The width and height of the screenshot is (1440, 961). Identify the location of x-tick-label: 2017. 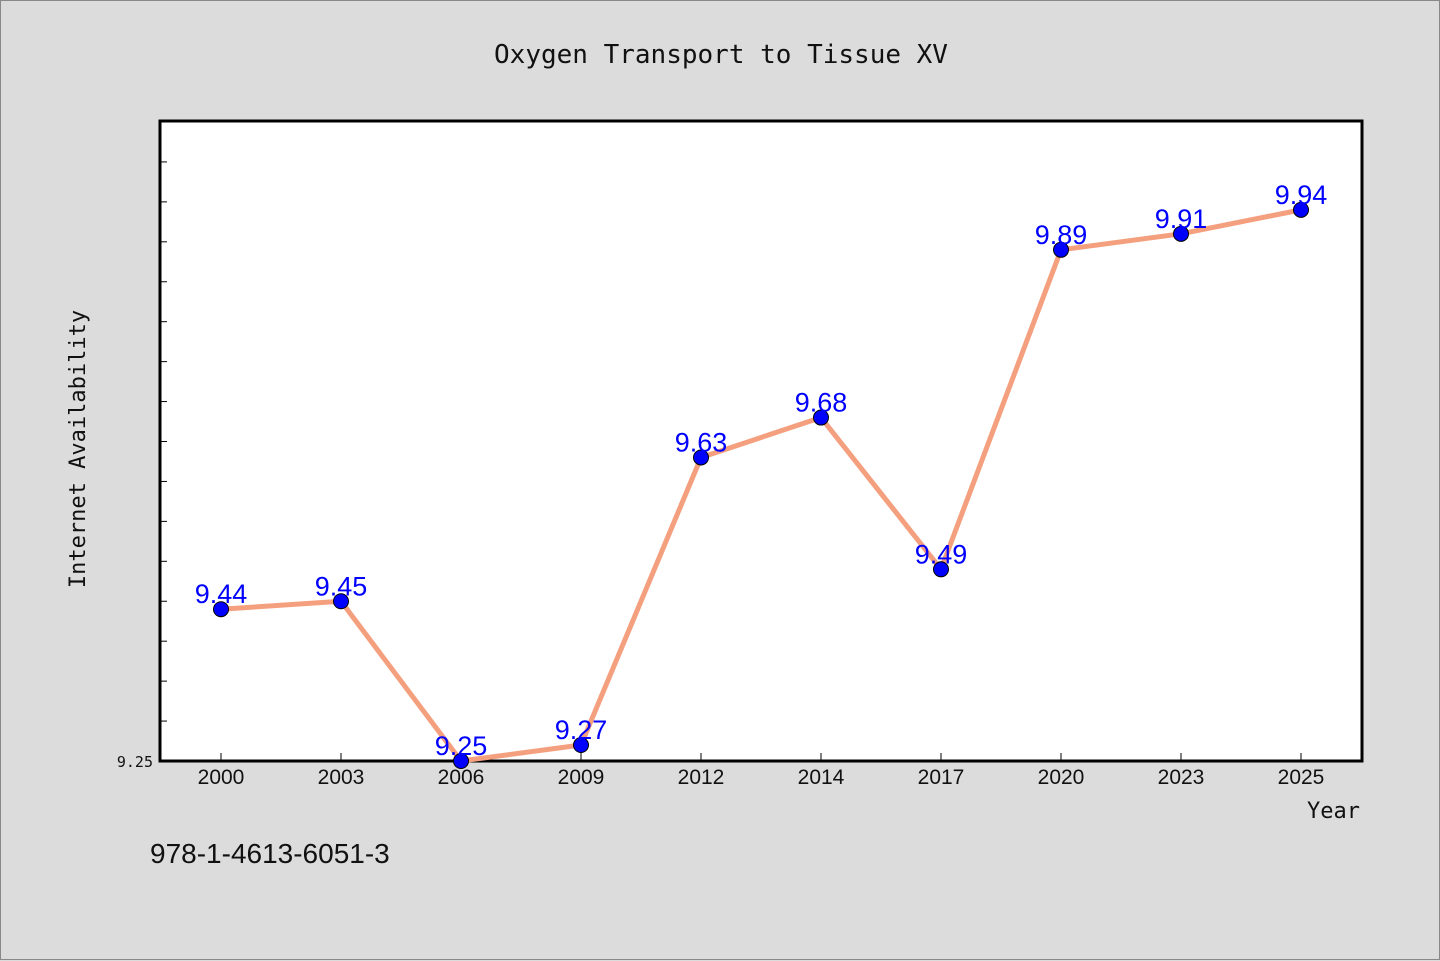
(941, 777).